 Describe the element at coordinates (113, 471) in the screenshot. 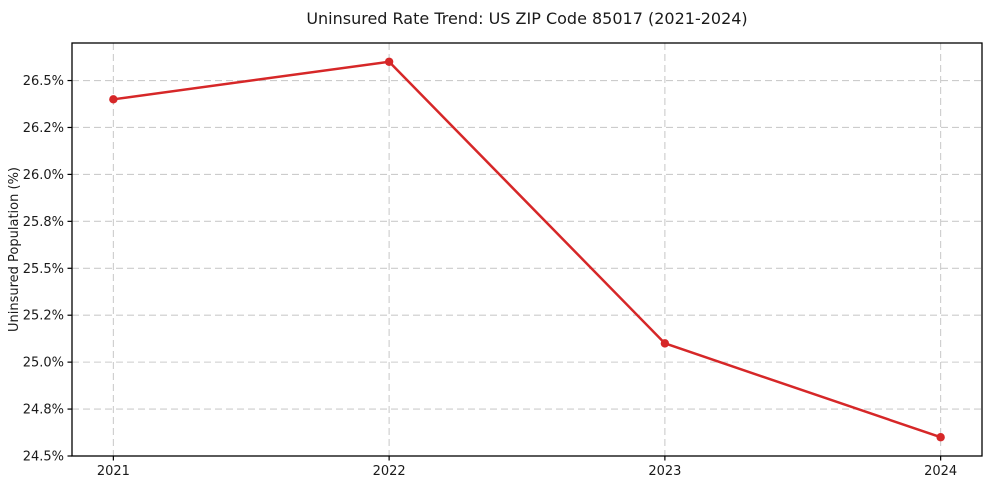

I see `x-tick-label: 2021` at that location.